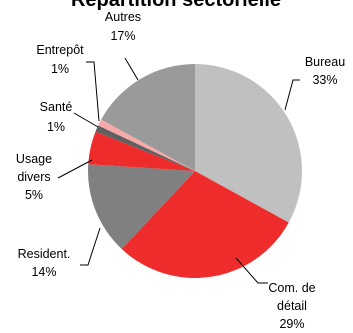  Describe the element at coordinates (176, 5) in the screenshot. I see `chart-title: Répartition sectorielle` at that location.